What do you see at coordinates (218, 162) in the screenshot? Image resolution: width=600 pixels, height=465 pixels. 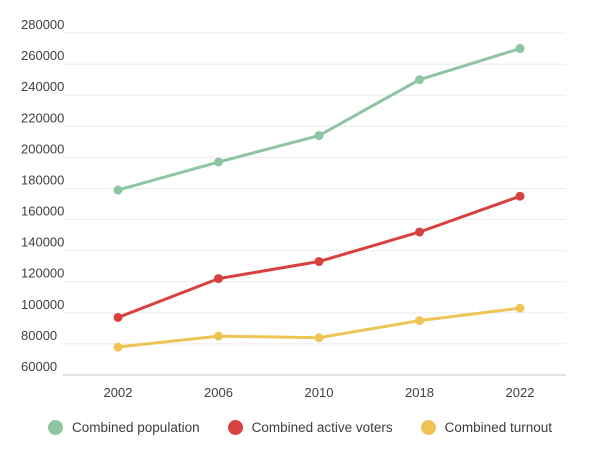 I see `series-point-combined-population-2006` at bounding box center [218, 162].